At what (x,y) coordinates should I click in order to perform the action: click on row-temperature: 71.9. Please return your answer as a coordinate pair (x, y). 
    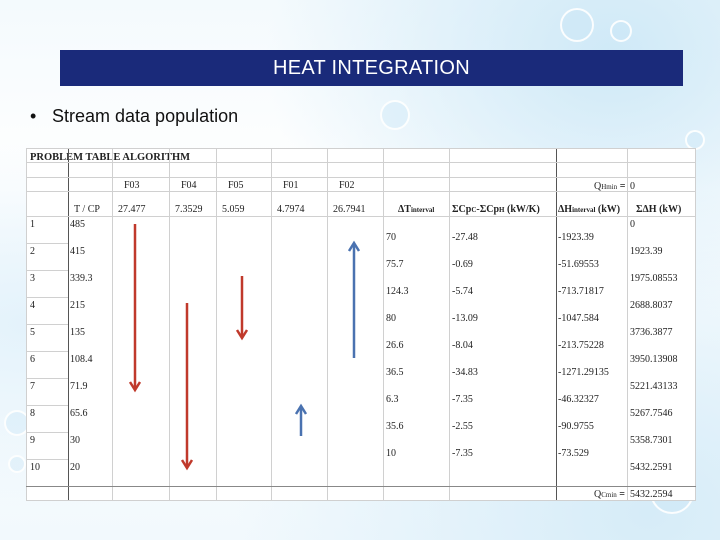
    Looking at the image, I should click on (79, 386).